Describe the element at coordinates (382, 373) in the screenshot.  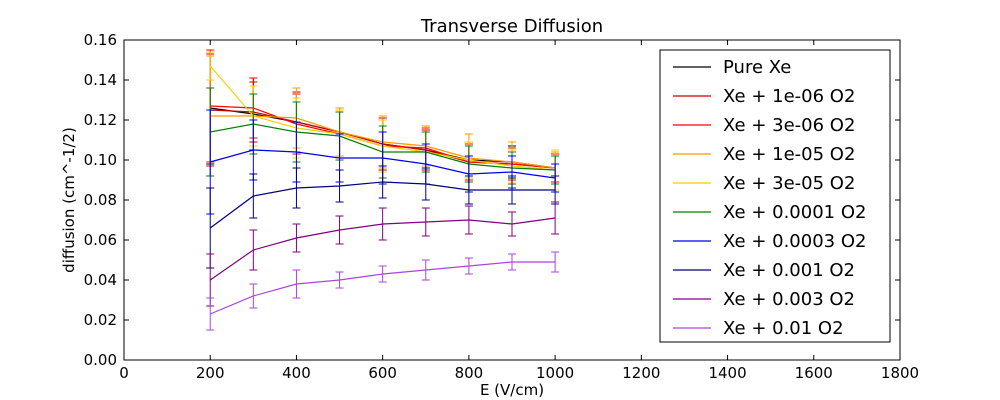
I see `x-tick-label: 600` at that location.